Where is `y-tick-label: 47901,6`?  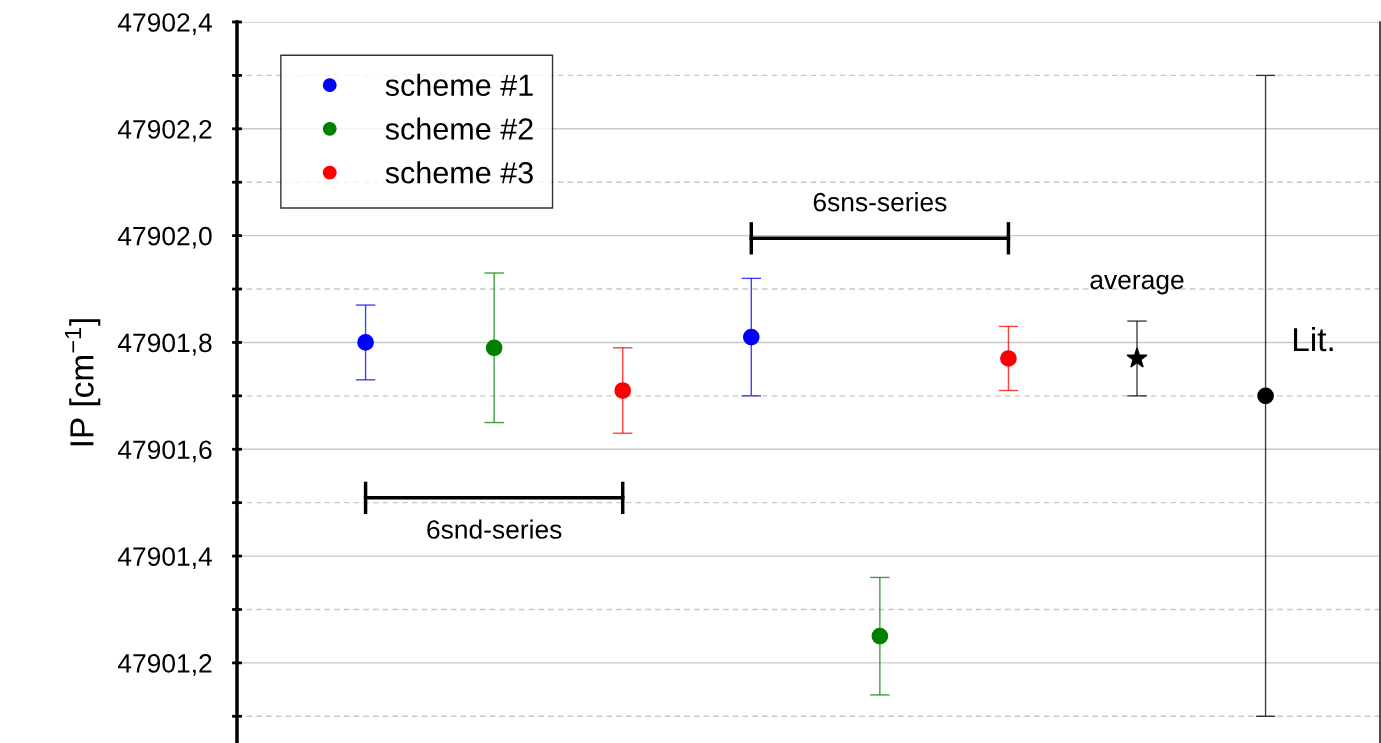
y-tick-label: 47901,6 is located at coordinates (164, 451).